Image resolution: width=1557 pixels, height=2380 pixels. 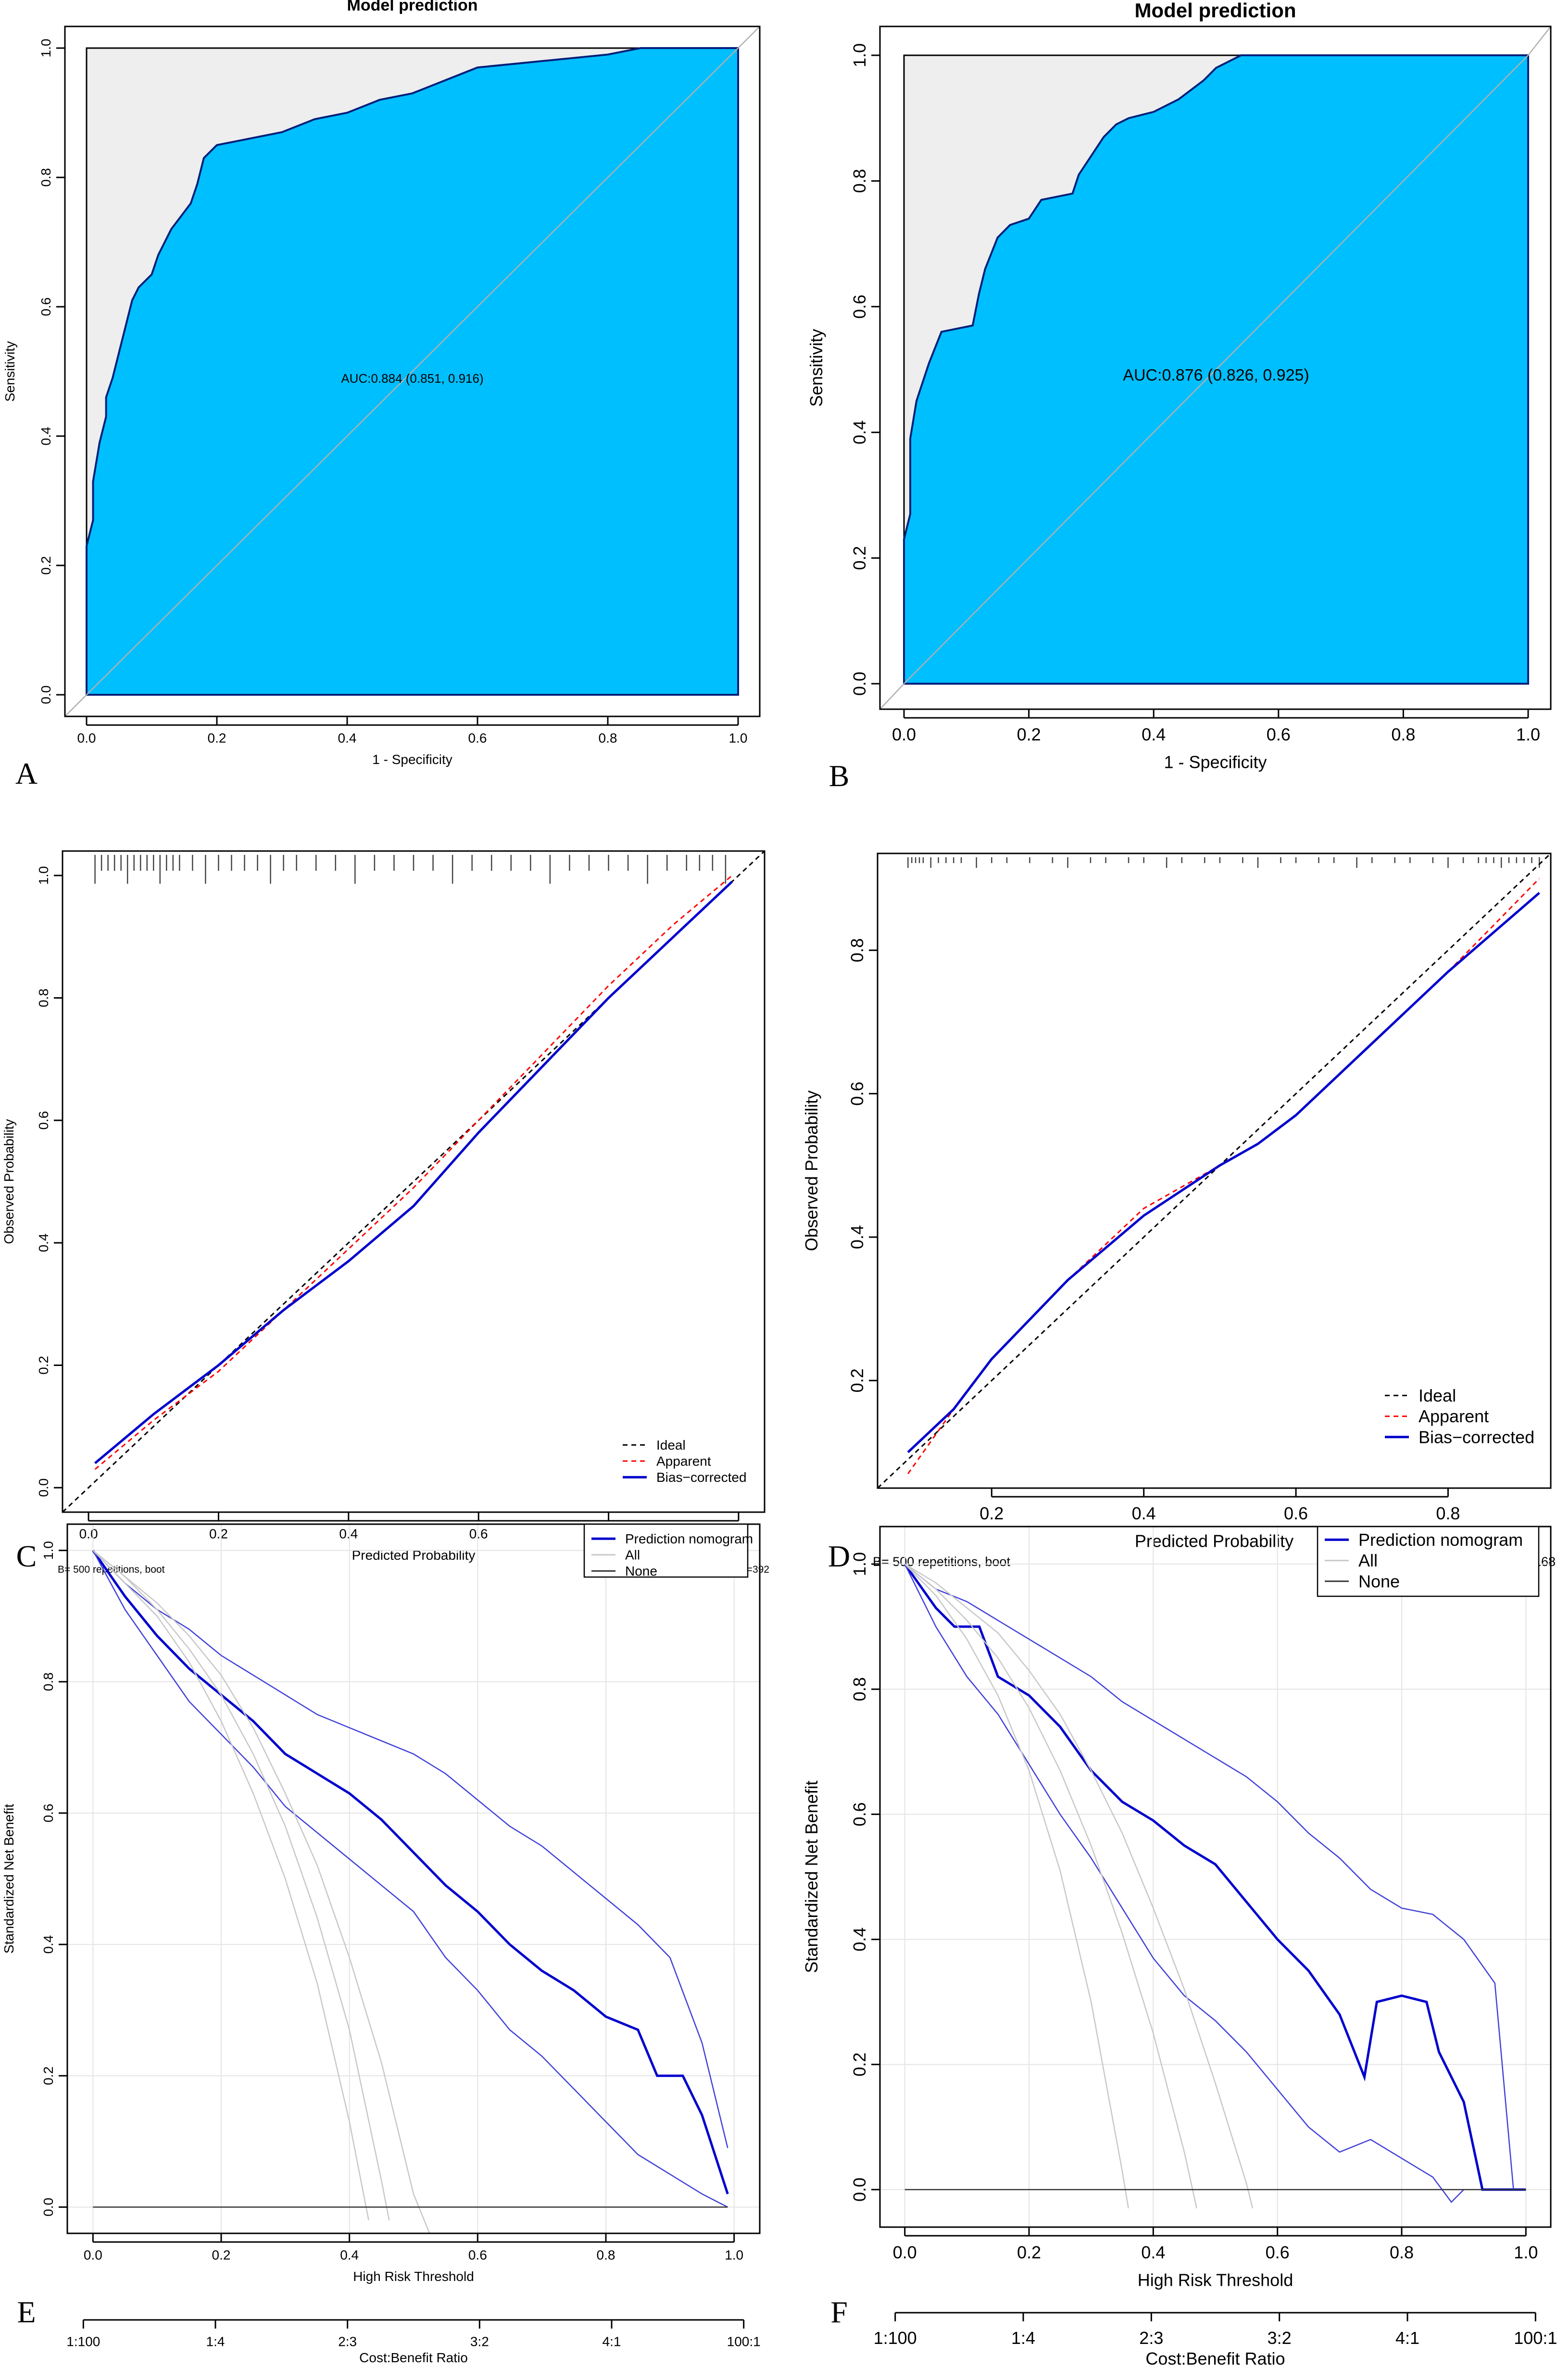 I want to click on legend-label: All, so click(x=633, y=1555).